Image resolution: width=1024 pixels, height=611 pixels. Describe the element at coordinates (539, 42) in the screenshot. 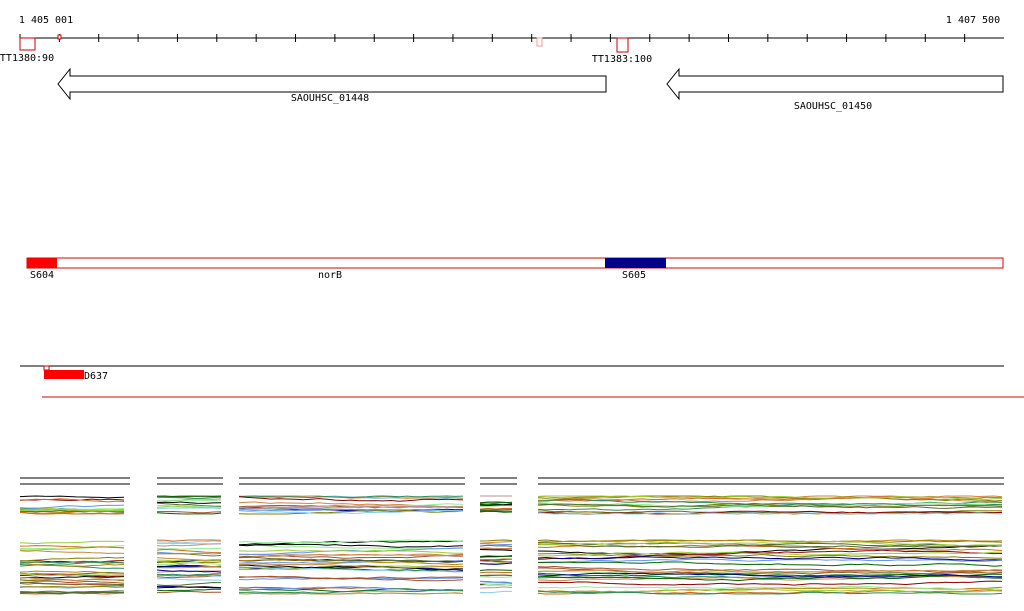

I see `terminator-box` at that location.